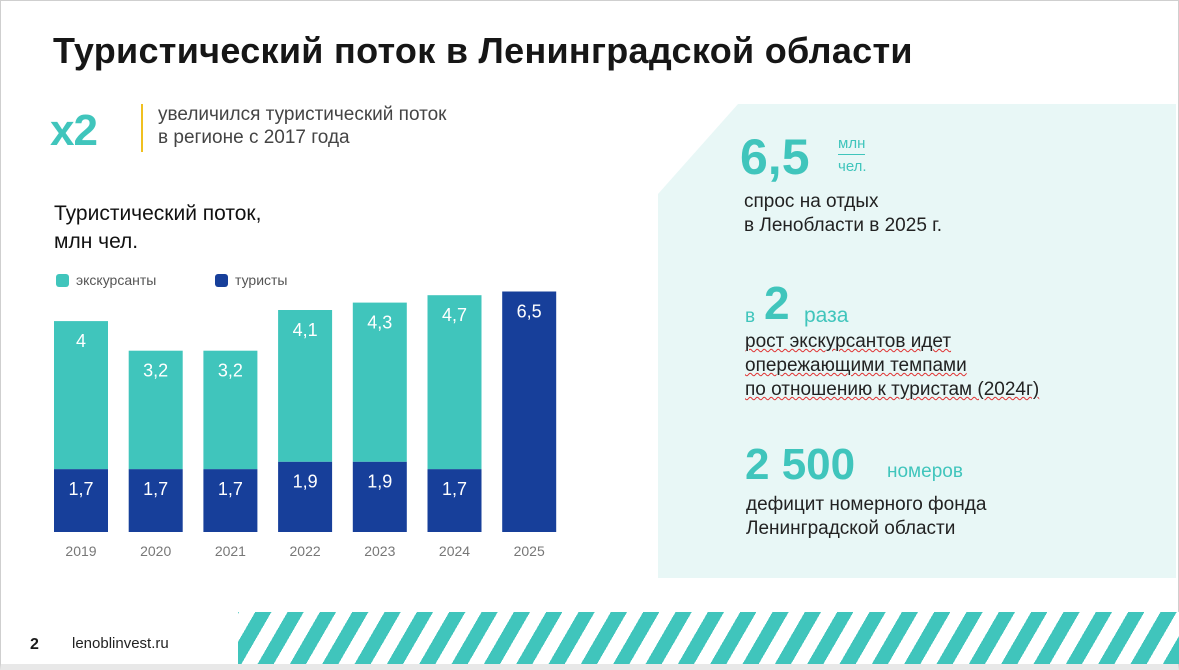  I want to click on chart-title-line: Туристический поток,, so click(158, 213).